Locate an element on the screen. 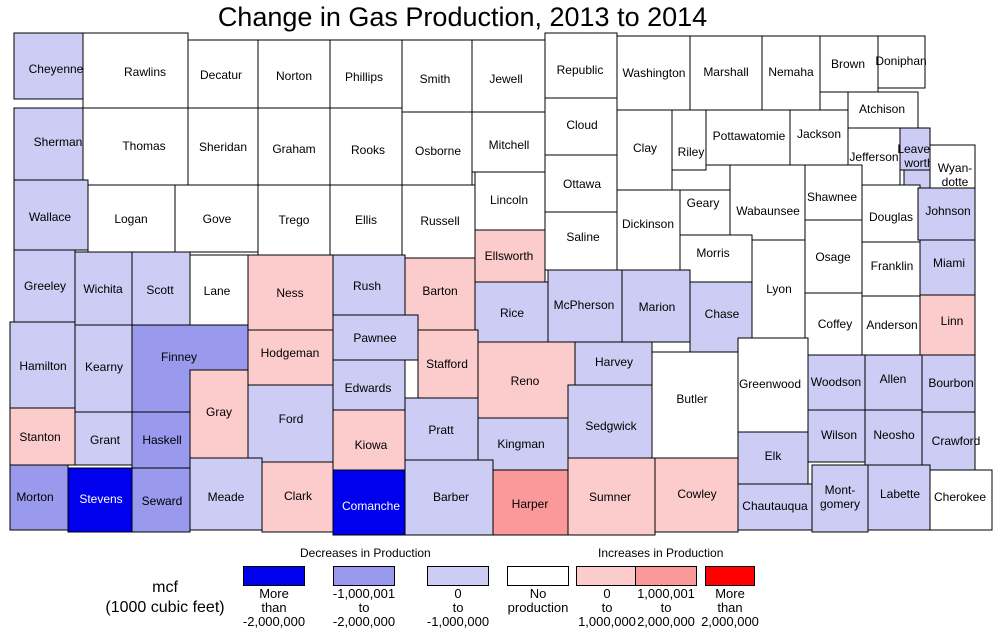 This screenshot has height=640, width=1000. legend-swatch-inc-mid is located at coordinates (666, 576).